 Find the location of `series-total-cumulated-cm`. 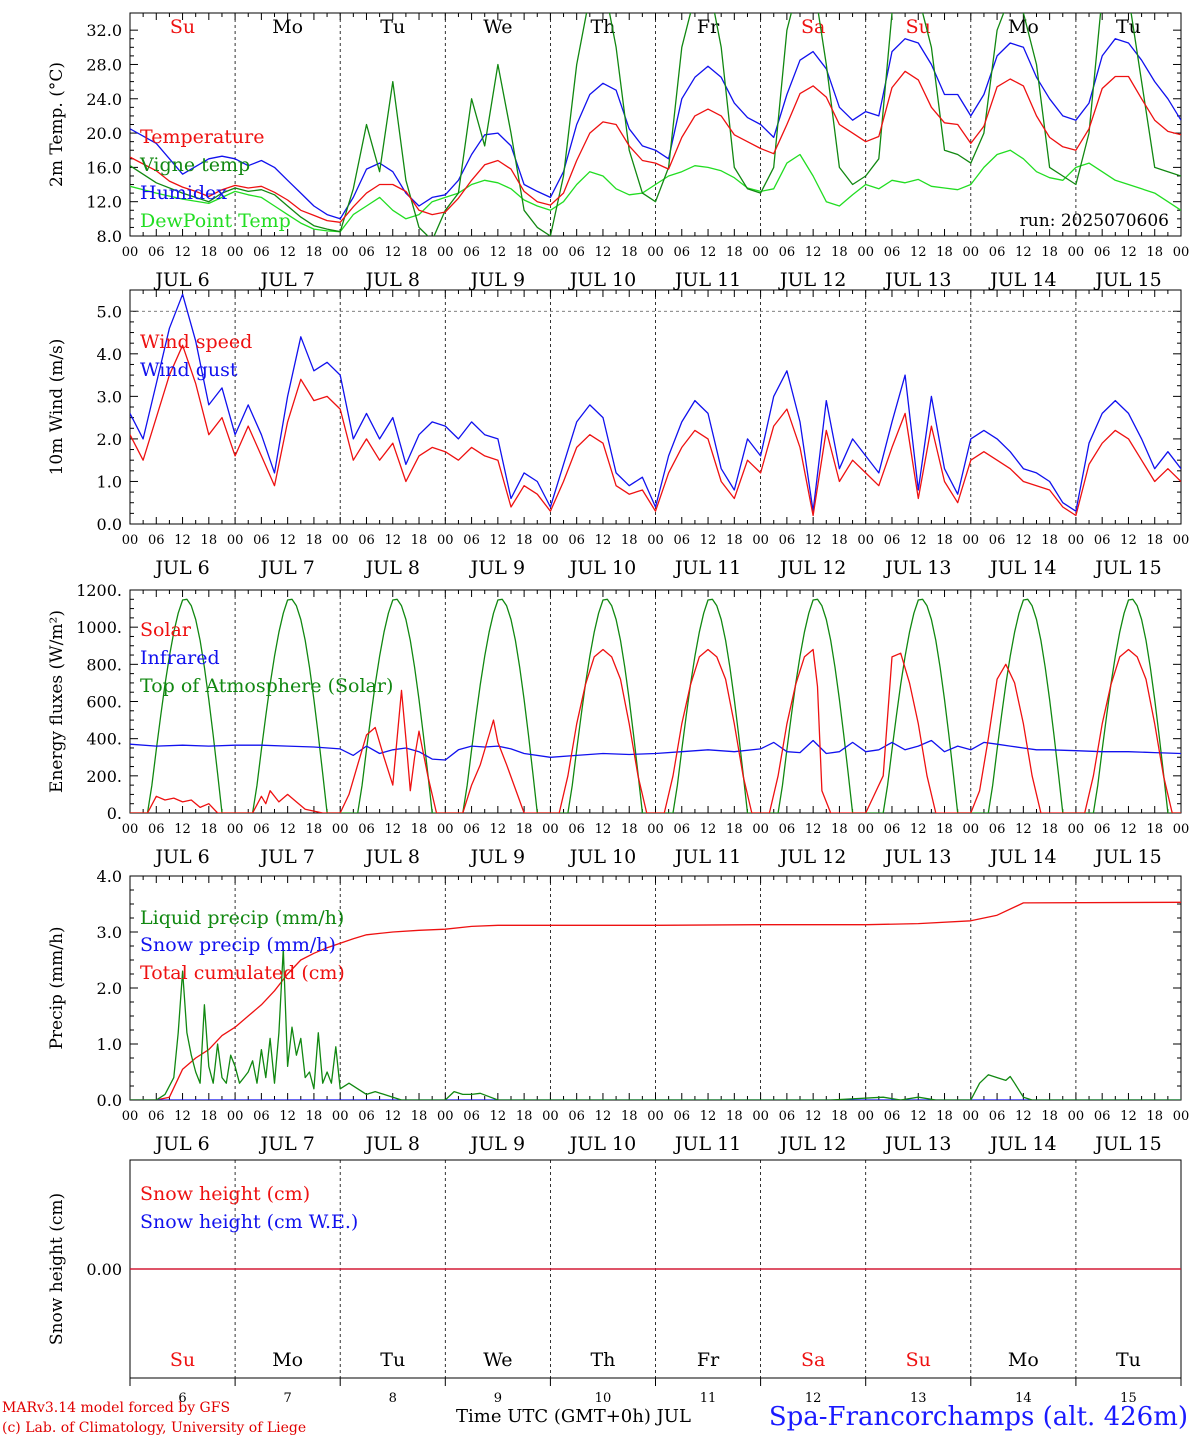

series-total-cumulated-cm is located at coordinates (655, 1000).